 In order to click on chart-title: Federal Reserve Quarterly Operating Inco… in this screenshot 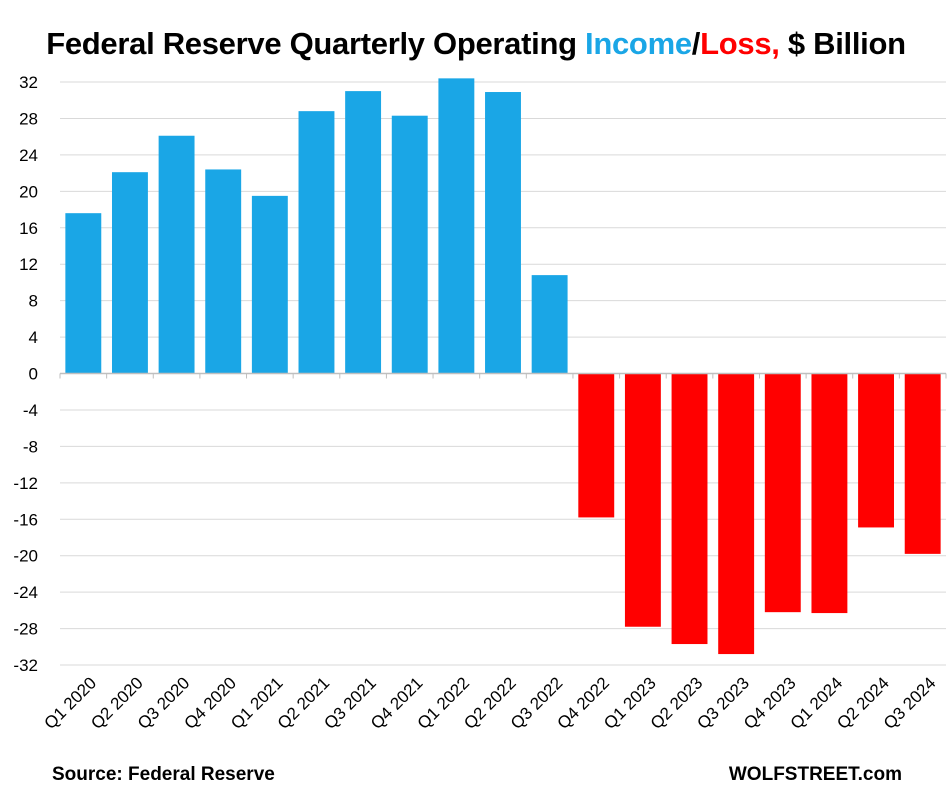, I will do `click(476, 44)`.